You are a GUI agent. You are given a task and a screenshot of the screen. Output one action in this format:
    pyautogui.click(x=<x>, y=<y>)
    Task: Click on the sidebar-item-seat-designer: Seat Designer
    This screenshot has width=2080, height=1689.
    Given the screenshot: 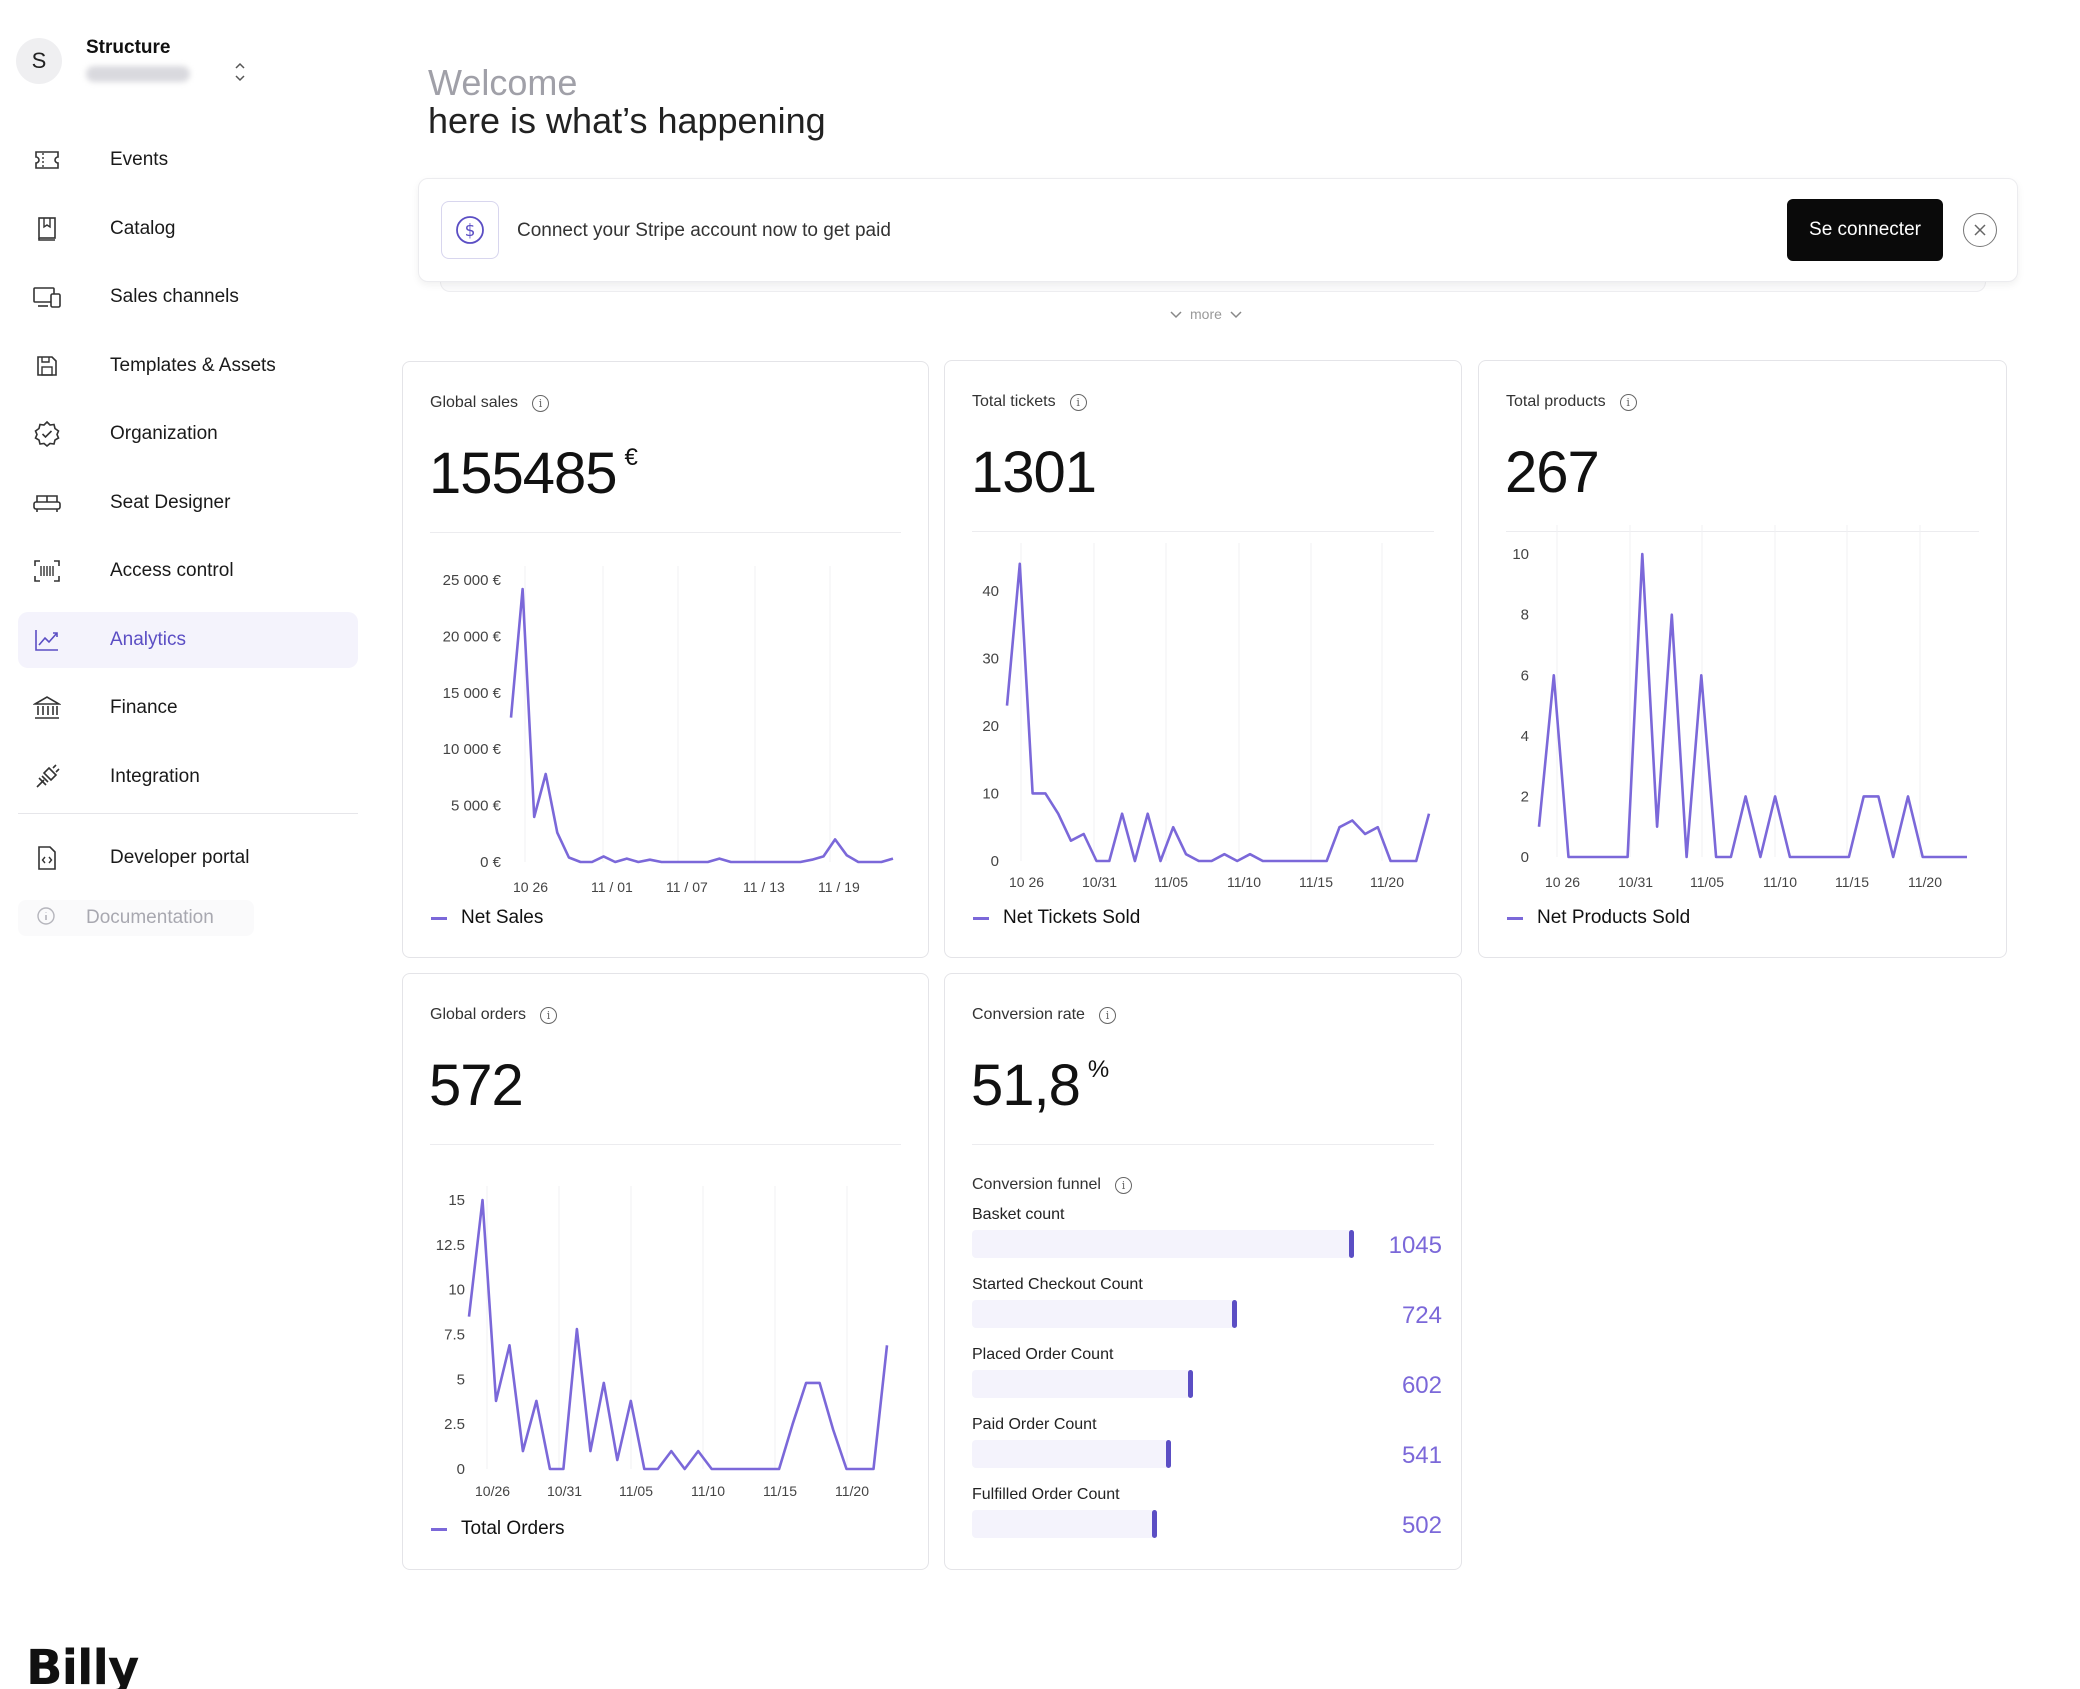 What is the action you would take?
    pyautogui.click(x=188, y=503)
    